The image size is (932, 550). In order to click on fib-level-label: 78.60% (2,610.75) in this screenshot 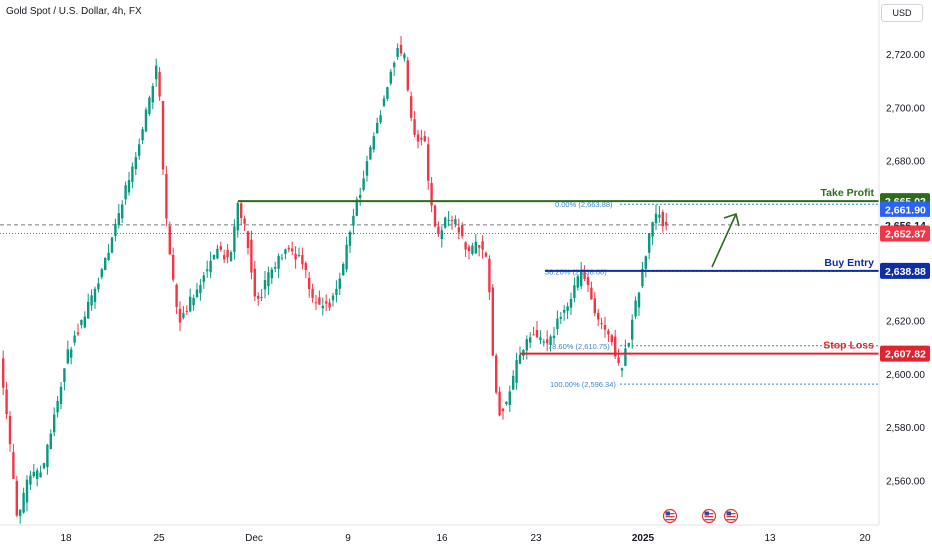, I will do `click(579, 346)`.